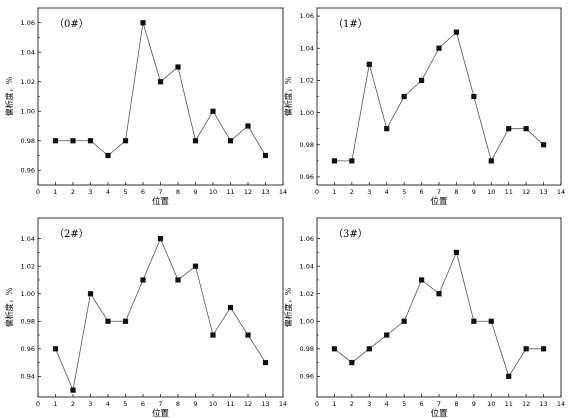  What do you see at coordinates (352, 192) in the screenshot?
I see `x-tick-label: 2` at bounding box center [352, 192].